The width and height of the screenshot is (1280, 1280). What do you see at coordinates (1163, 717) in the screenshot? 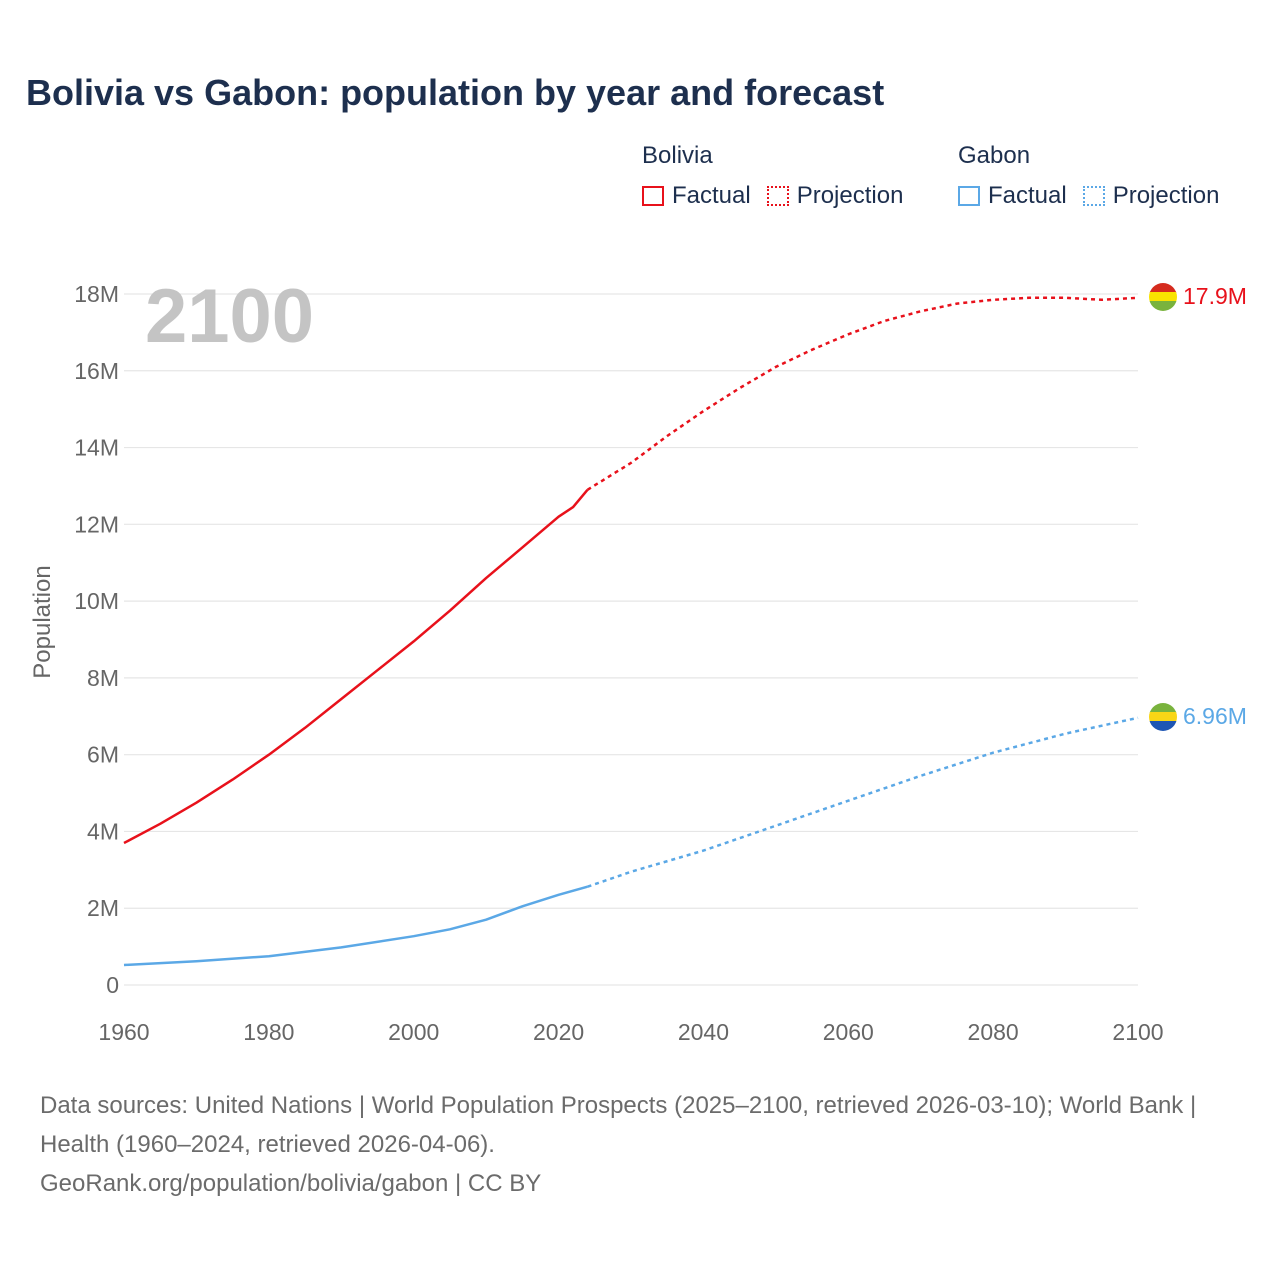
I see `gabon-flag-icon` at bounding box center [1163, 717].